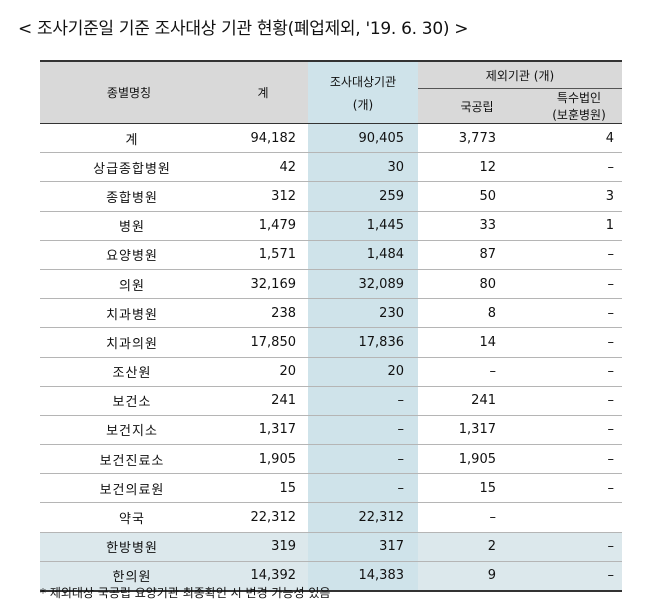  Describe the element at coordinates (363, 576) in the screenshot. I see `row-target-cell: 14,383` at that location.